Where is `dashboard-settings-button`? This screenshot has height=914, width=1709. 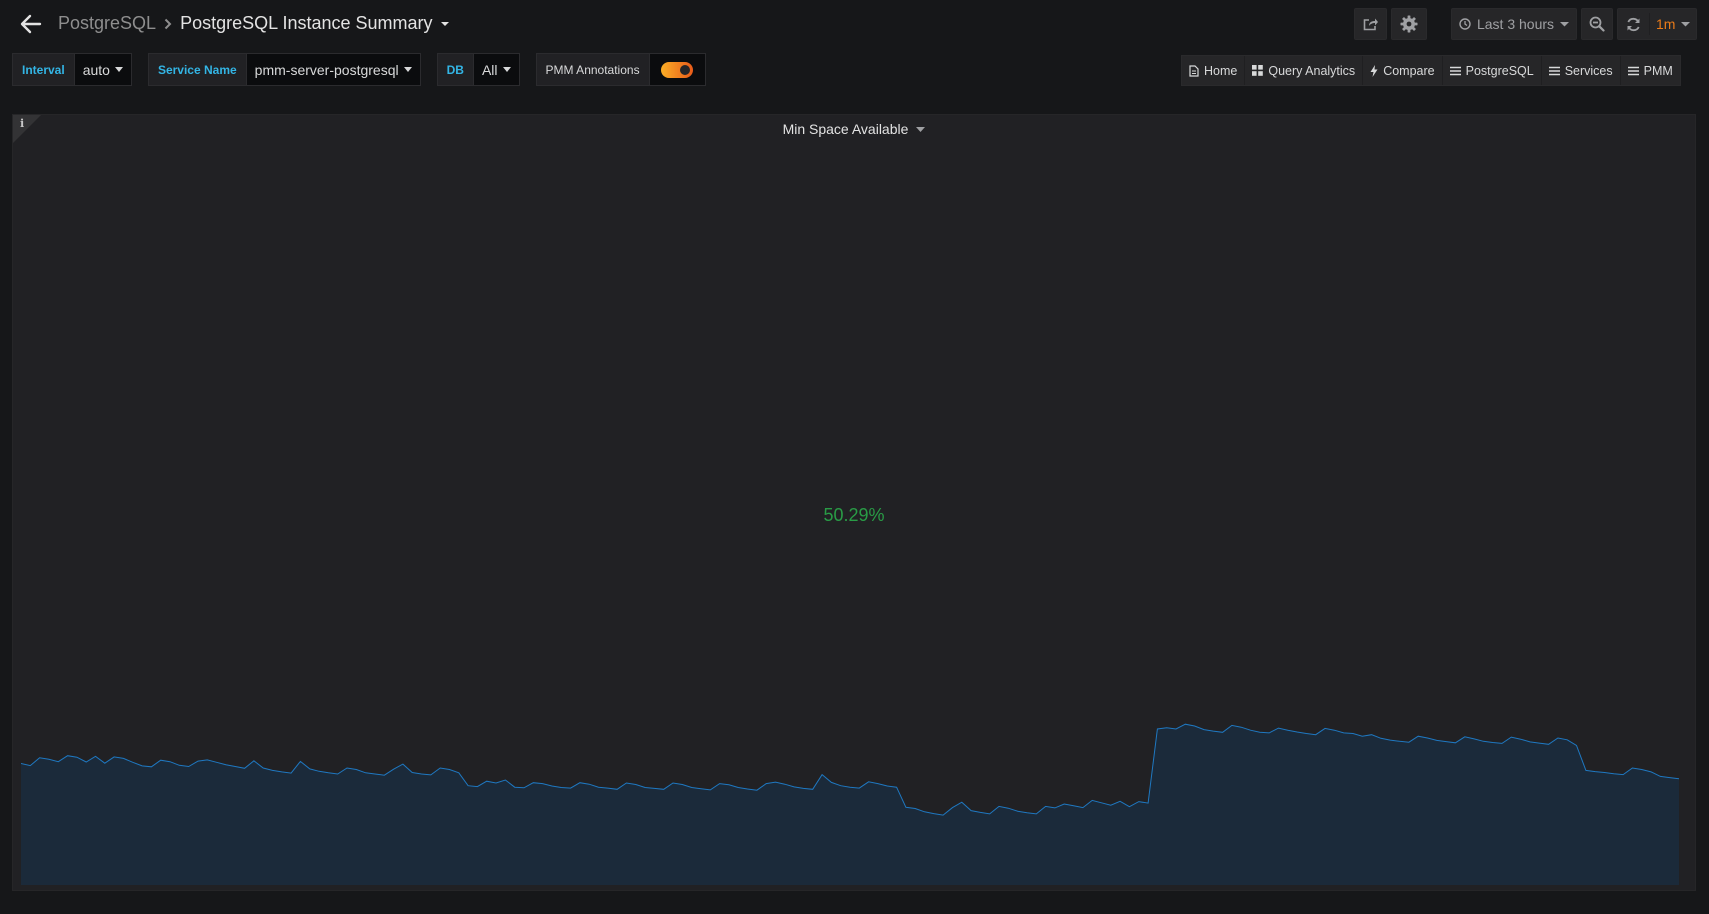 dashboard-settings-button is located at coordinates (1409, 24).